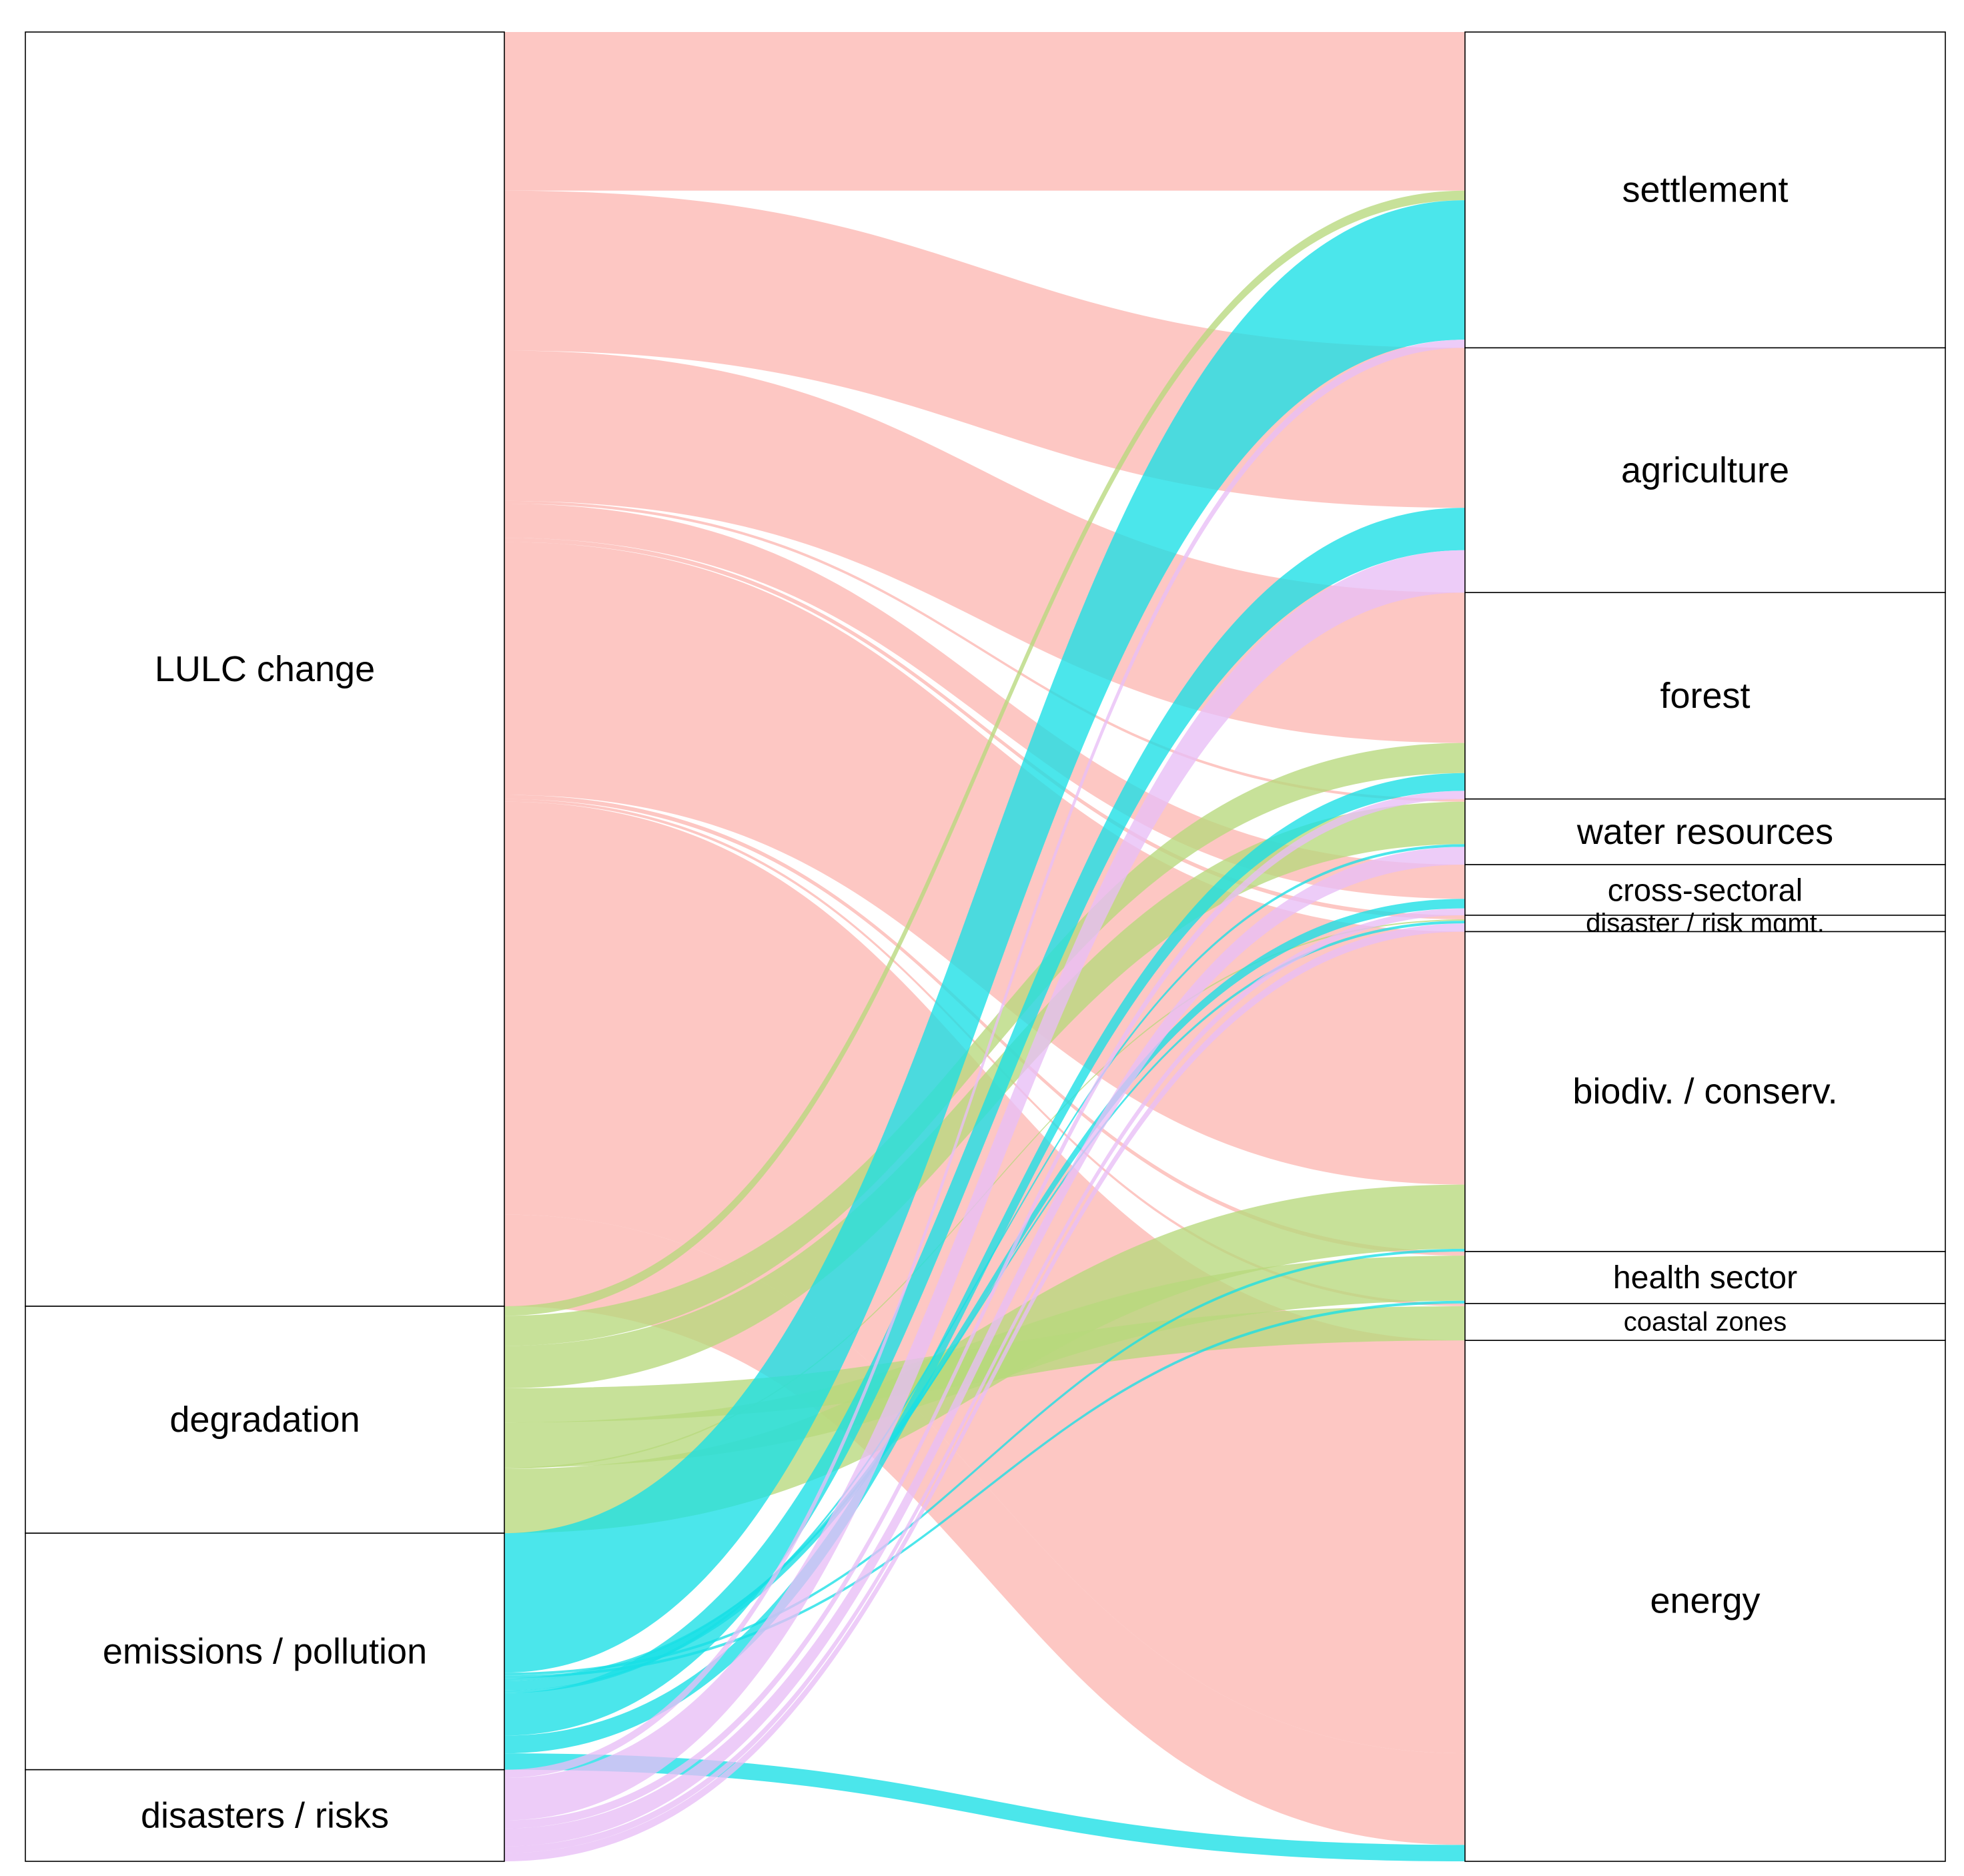 Image resolution: width=1964 pixels, height=1876 pixels. I want to click on target-label-agriculture: agriculture, so click(1705, 470).